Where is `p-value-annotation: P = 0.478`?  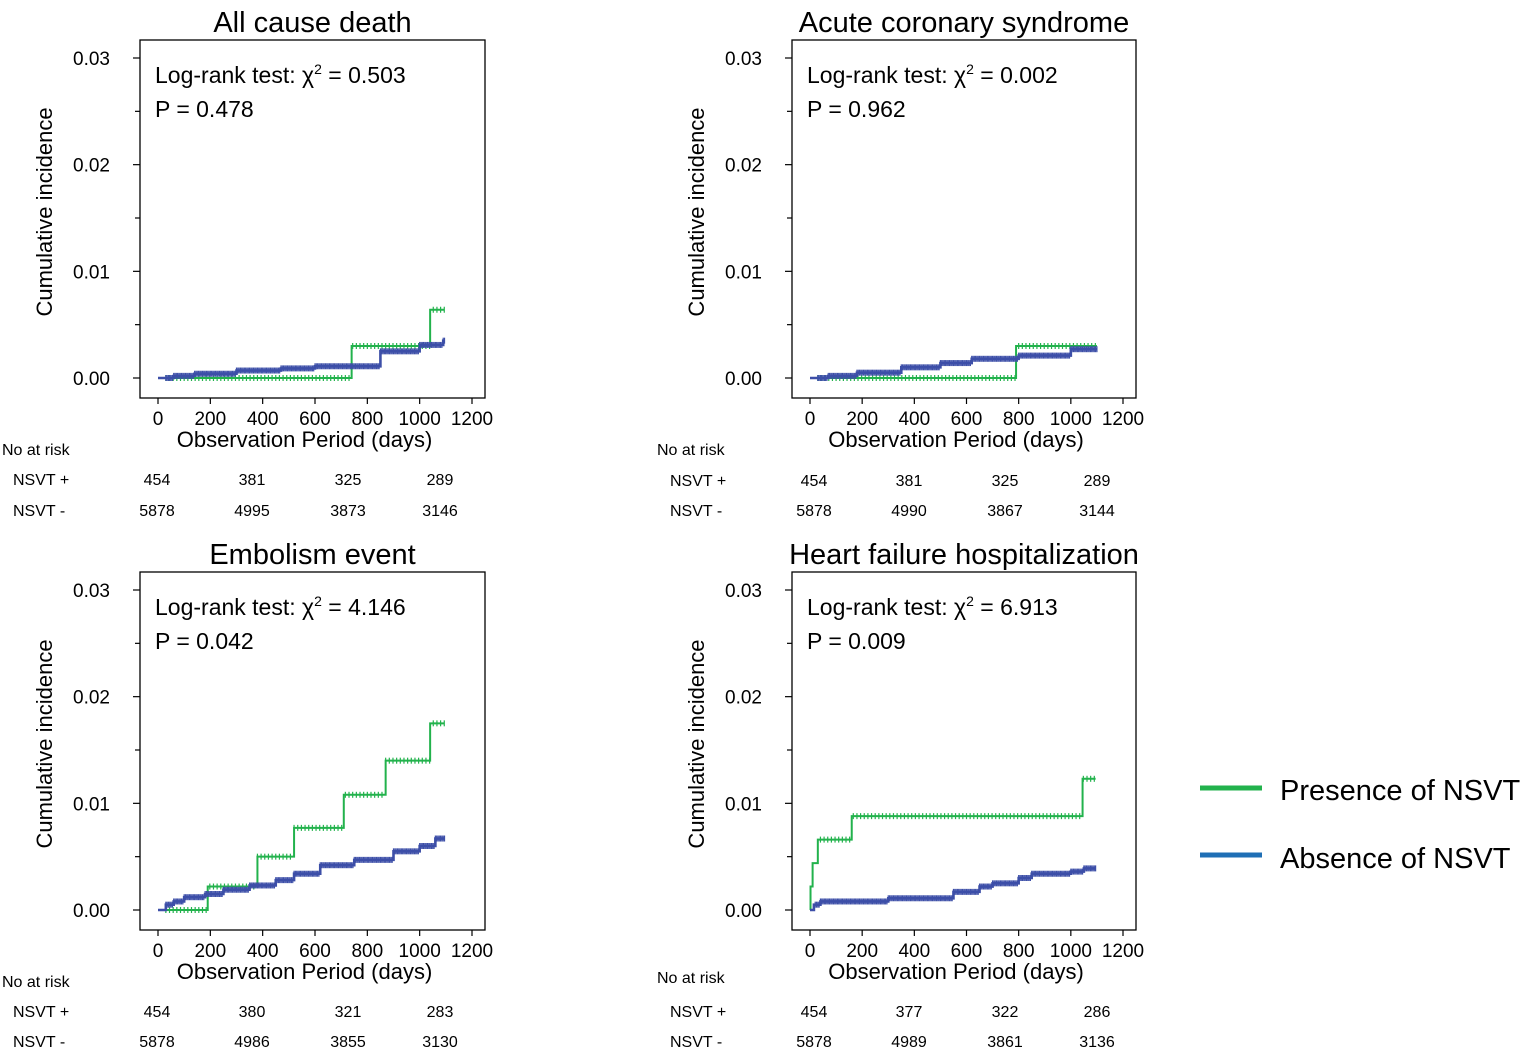 p-value-annotation: P = 0.478 is located at coordinates (204, 109).